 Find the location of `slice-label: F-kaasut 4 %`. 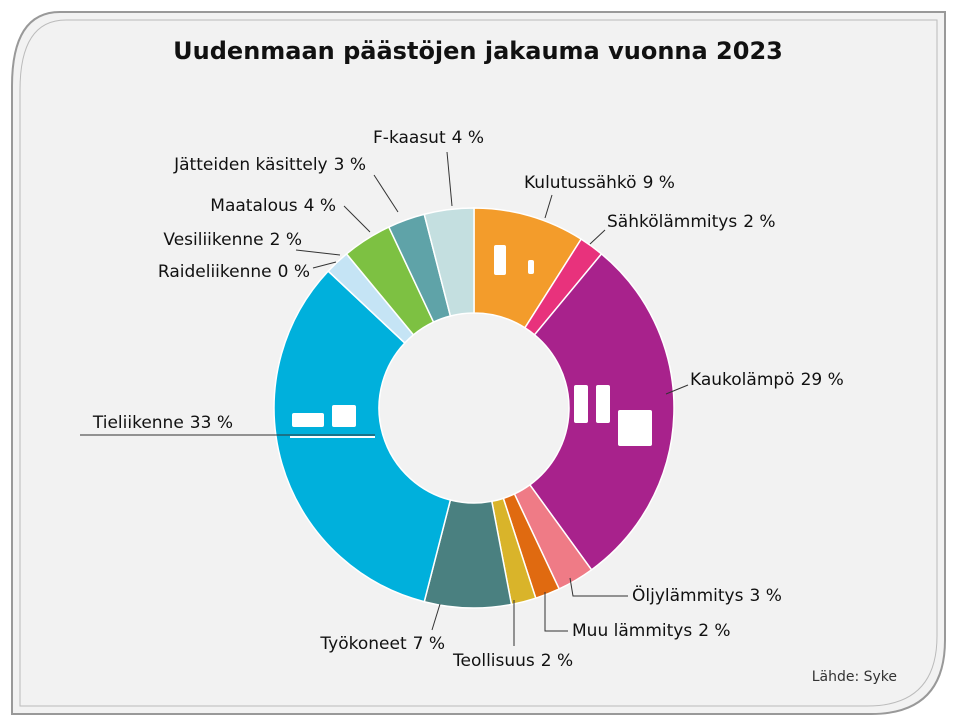

slice-label: F-kaasut 4 % is located at coordinates (428, 138).